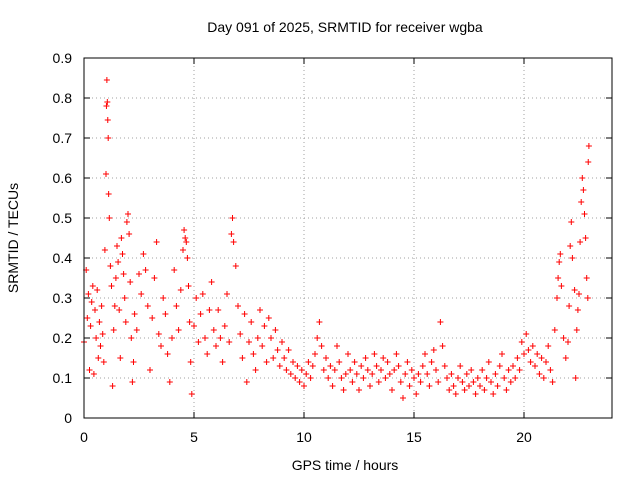 Image resolution: width=640 pixels, height=480 pixels. What do you see at coordinates (63, 98) in the screenshot?
I see `y-tick-label: 0.8` at bounding box center [63, 98].